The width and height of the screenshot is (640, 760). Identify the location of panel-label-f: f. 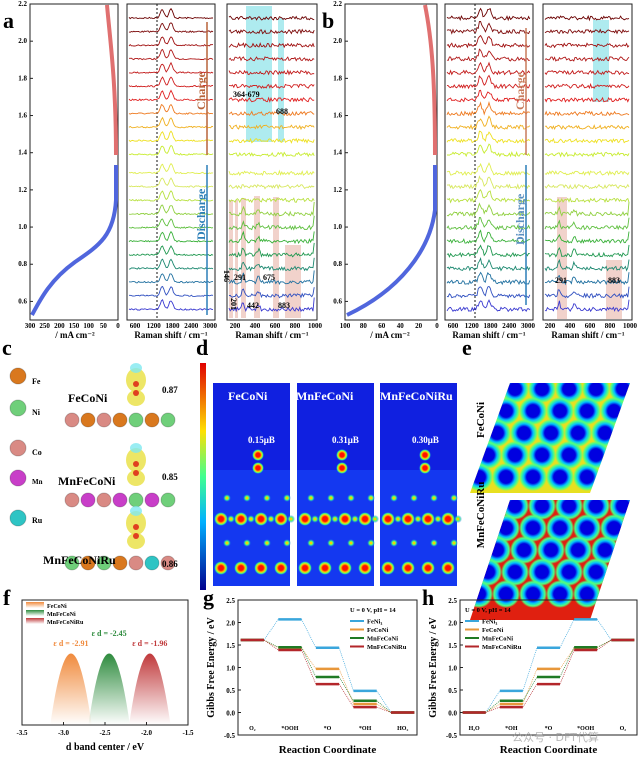
(7, 597).